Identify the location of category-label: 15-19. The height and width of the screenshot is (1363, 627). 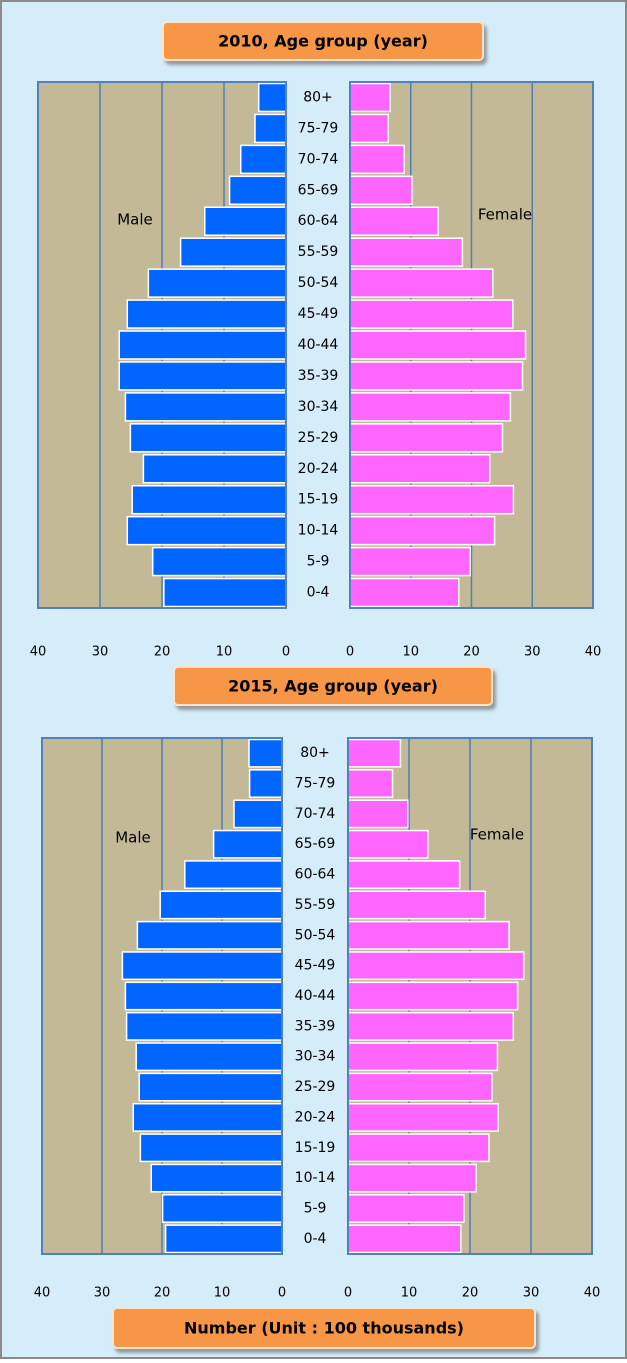
(318, 500).